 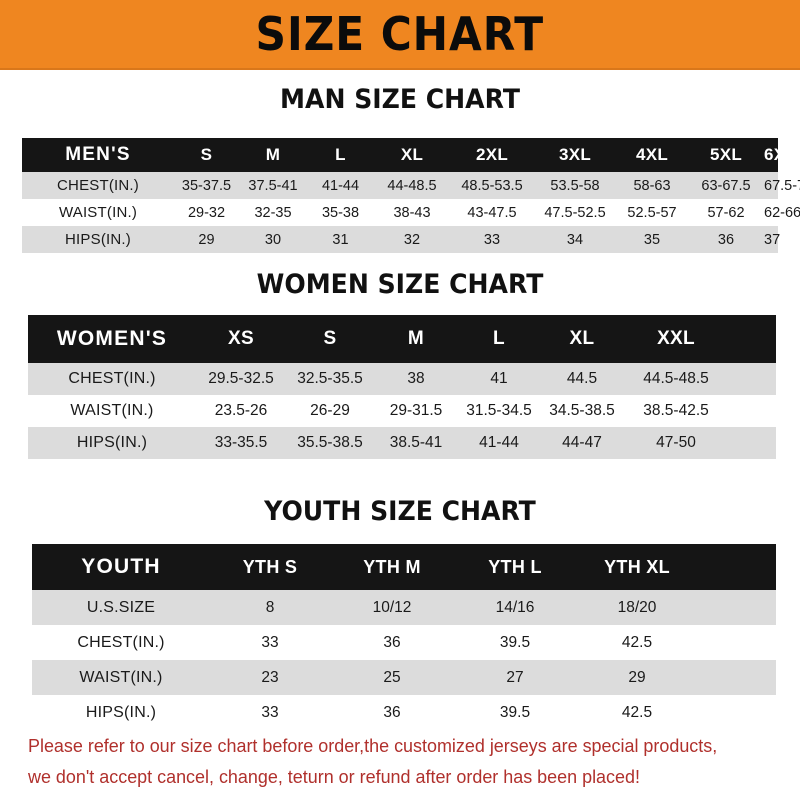 What do you see at coordinates (340, 239) in the screenshot?
I see `men-hips-l: 31` at bounding box center [340, 239].